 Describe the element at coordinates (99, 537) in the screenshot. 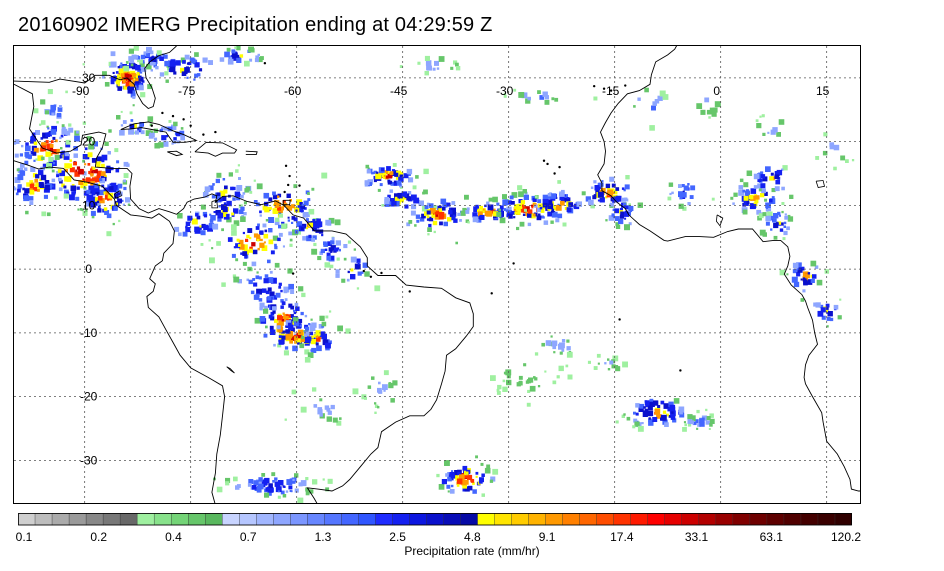

I see `colorbar-tick-label: 0.2` at that location.